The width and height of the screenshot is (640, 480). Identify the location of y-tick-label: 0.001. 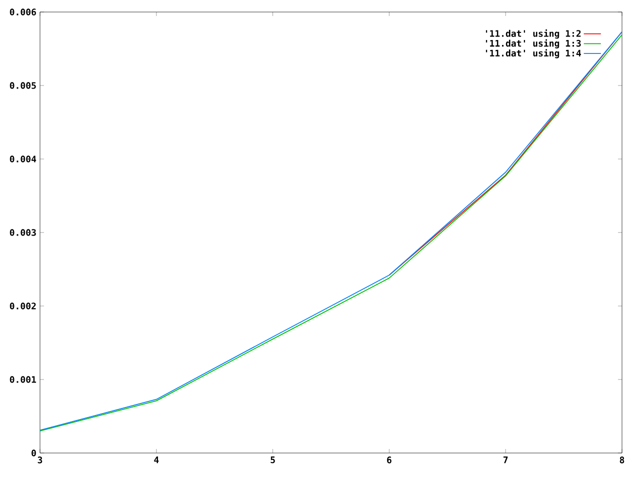
(23, 379).